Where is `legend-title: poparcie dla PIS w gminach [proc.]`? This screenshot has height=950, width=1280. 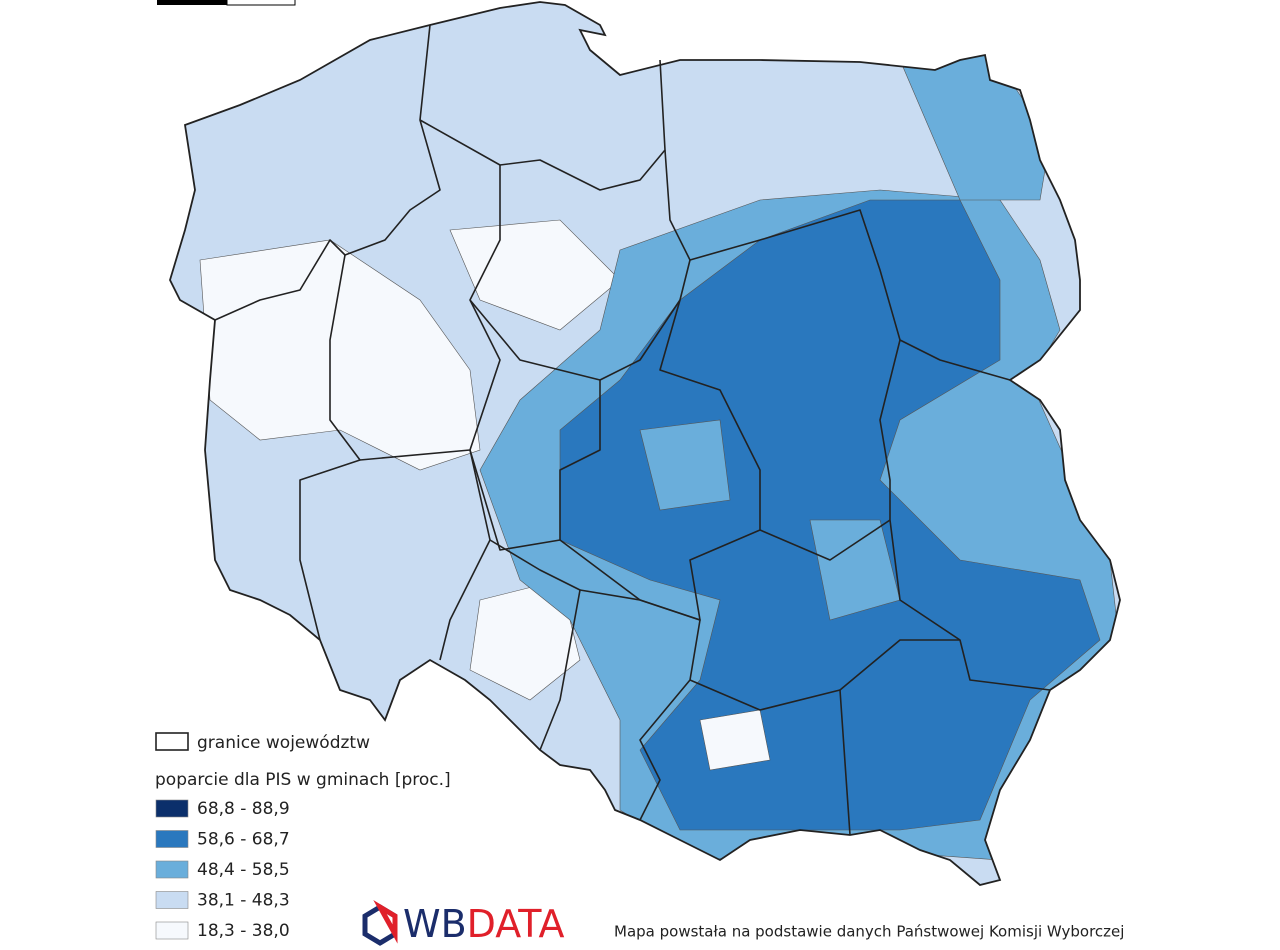 legend-title: poparcie dla PIS w gminach [proc.] is located at coordinates (303, 780).